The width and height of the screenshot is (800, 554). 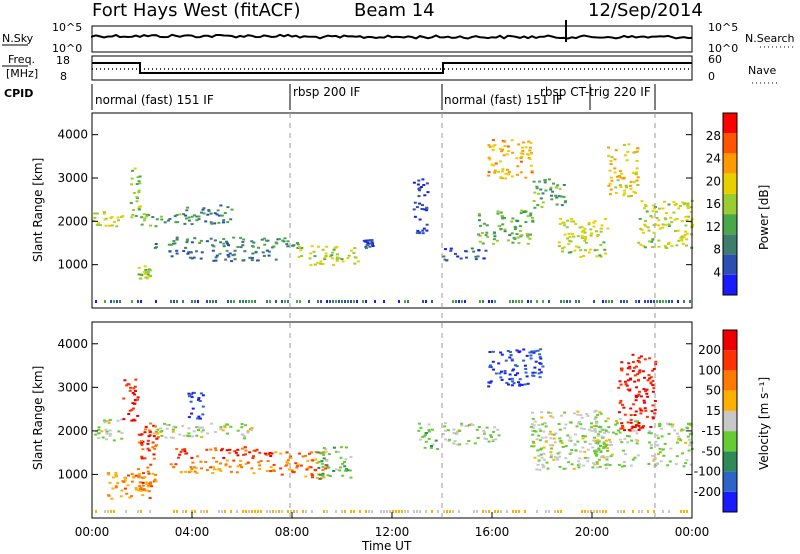 I want to click on freq-trace, so click(x=392, y=68).